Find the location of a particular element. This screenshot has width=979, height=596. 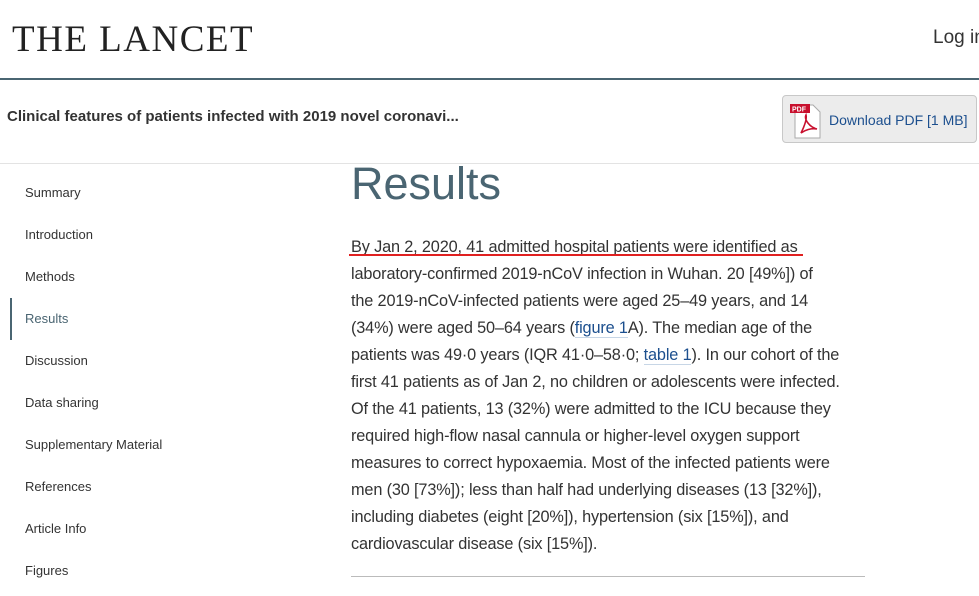

text-line: cardiovascular disease (six [15%]). is located at coordinates (611, 544).